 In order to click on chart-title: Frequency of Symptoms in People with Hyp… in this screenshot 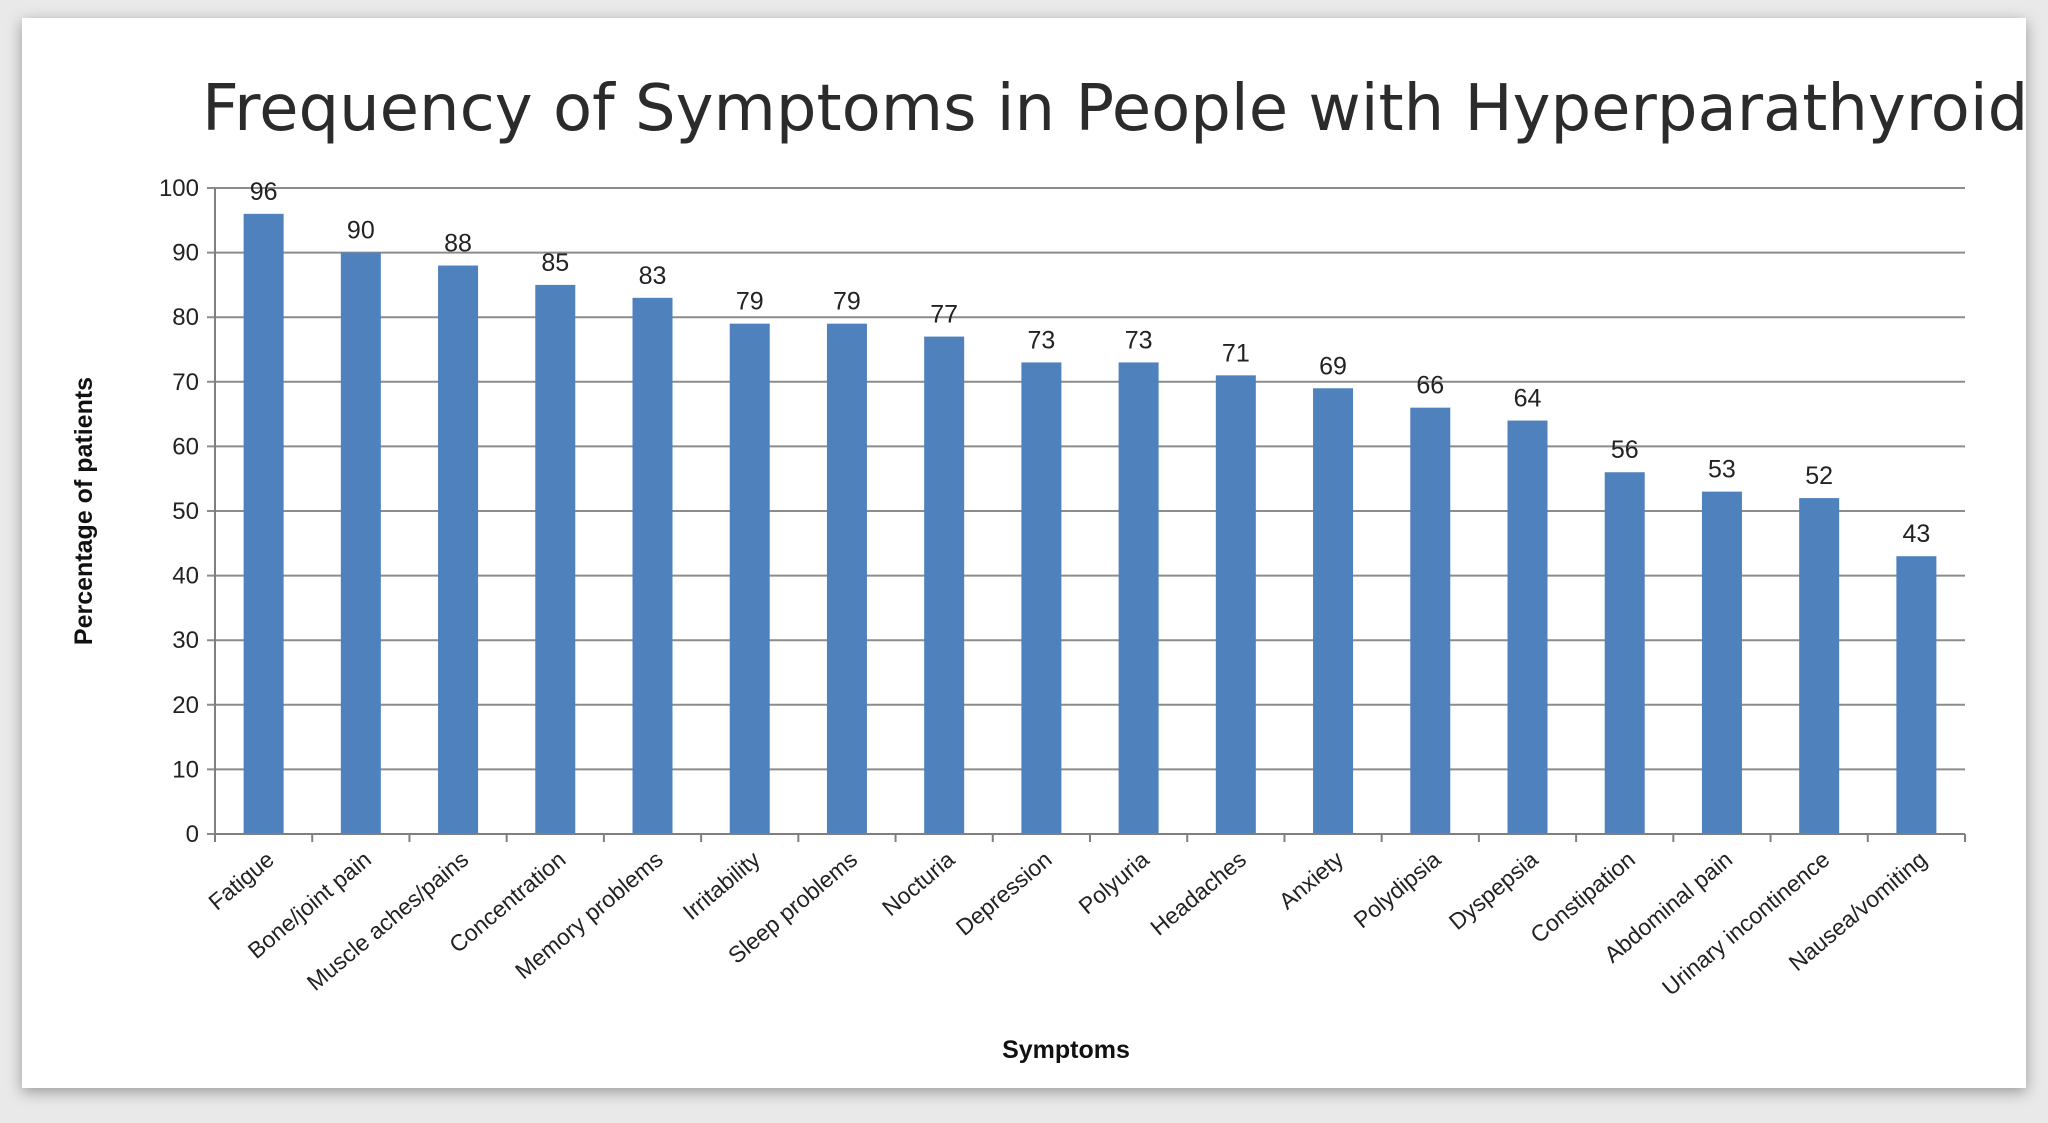, I will do `click(1114, 109)`.